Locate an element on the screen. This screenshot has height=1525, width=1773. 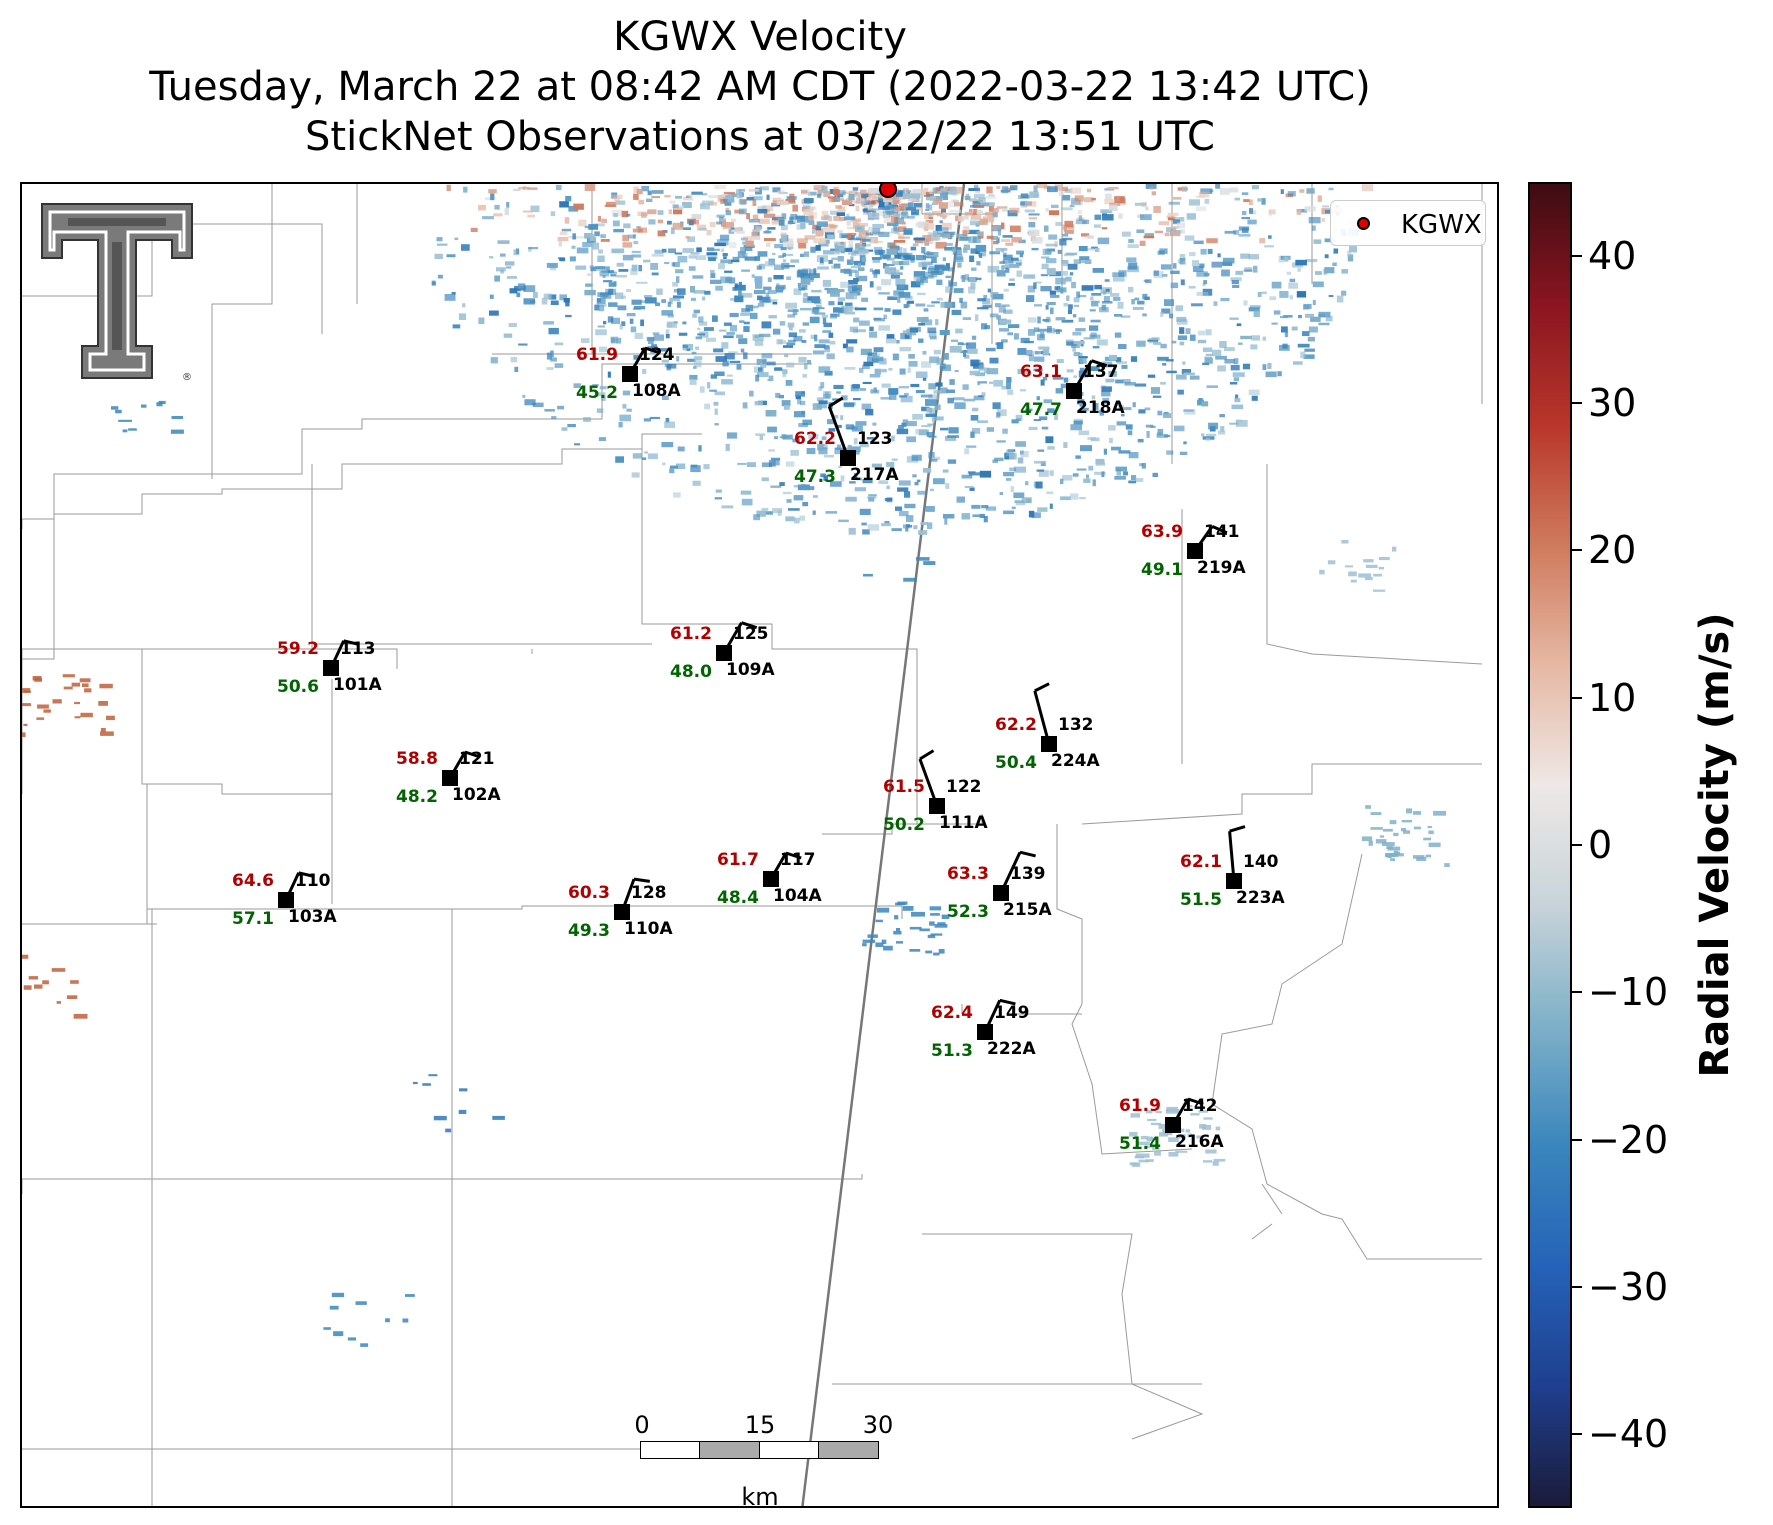
station-probe-number: 121 is located at coordinates (477, 759).